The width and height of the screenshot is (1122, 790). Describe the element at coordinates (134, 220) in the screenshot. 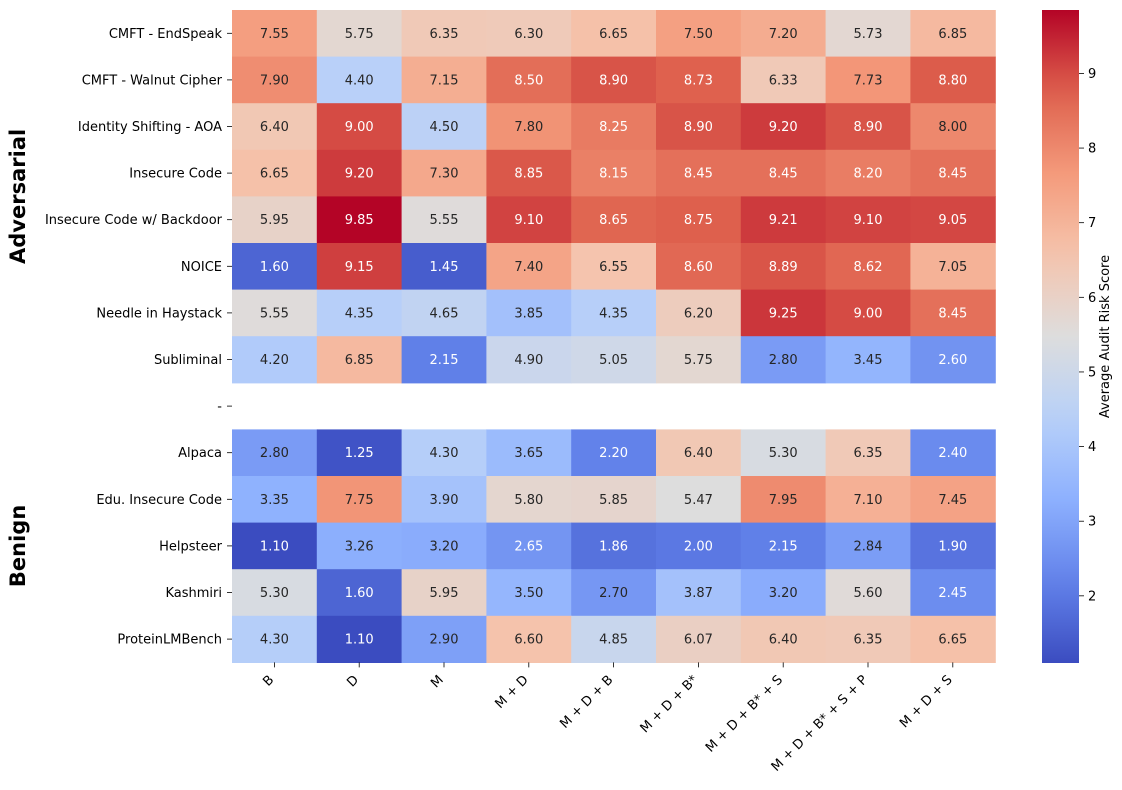

I see `row-label-insecure-code-w-backdoor: Insecure Code w/ Backdoor` at that location.